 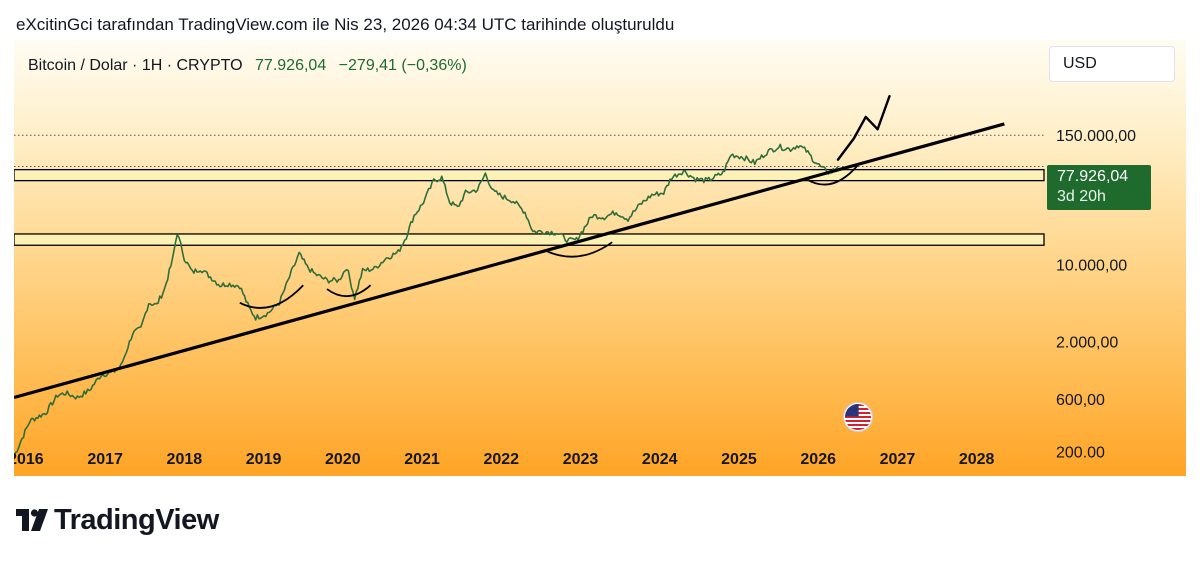 I want to click on y-tick-150000: 150.000,00, so click(x=1096, y=136).